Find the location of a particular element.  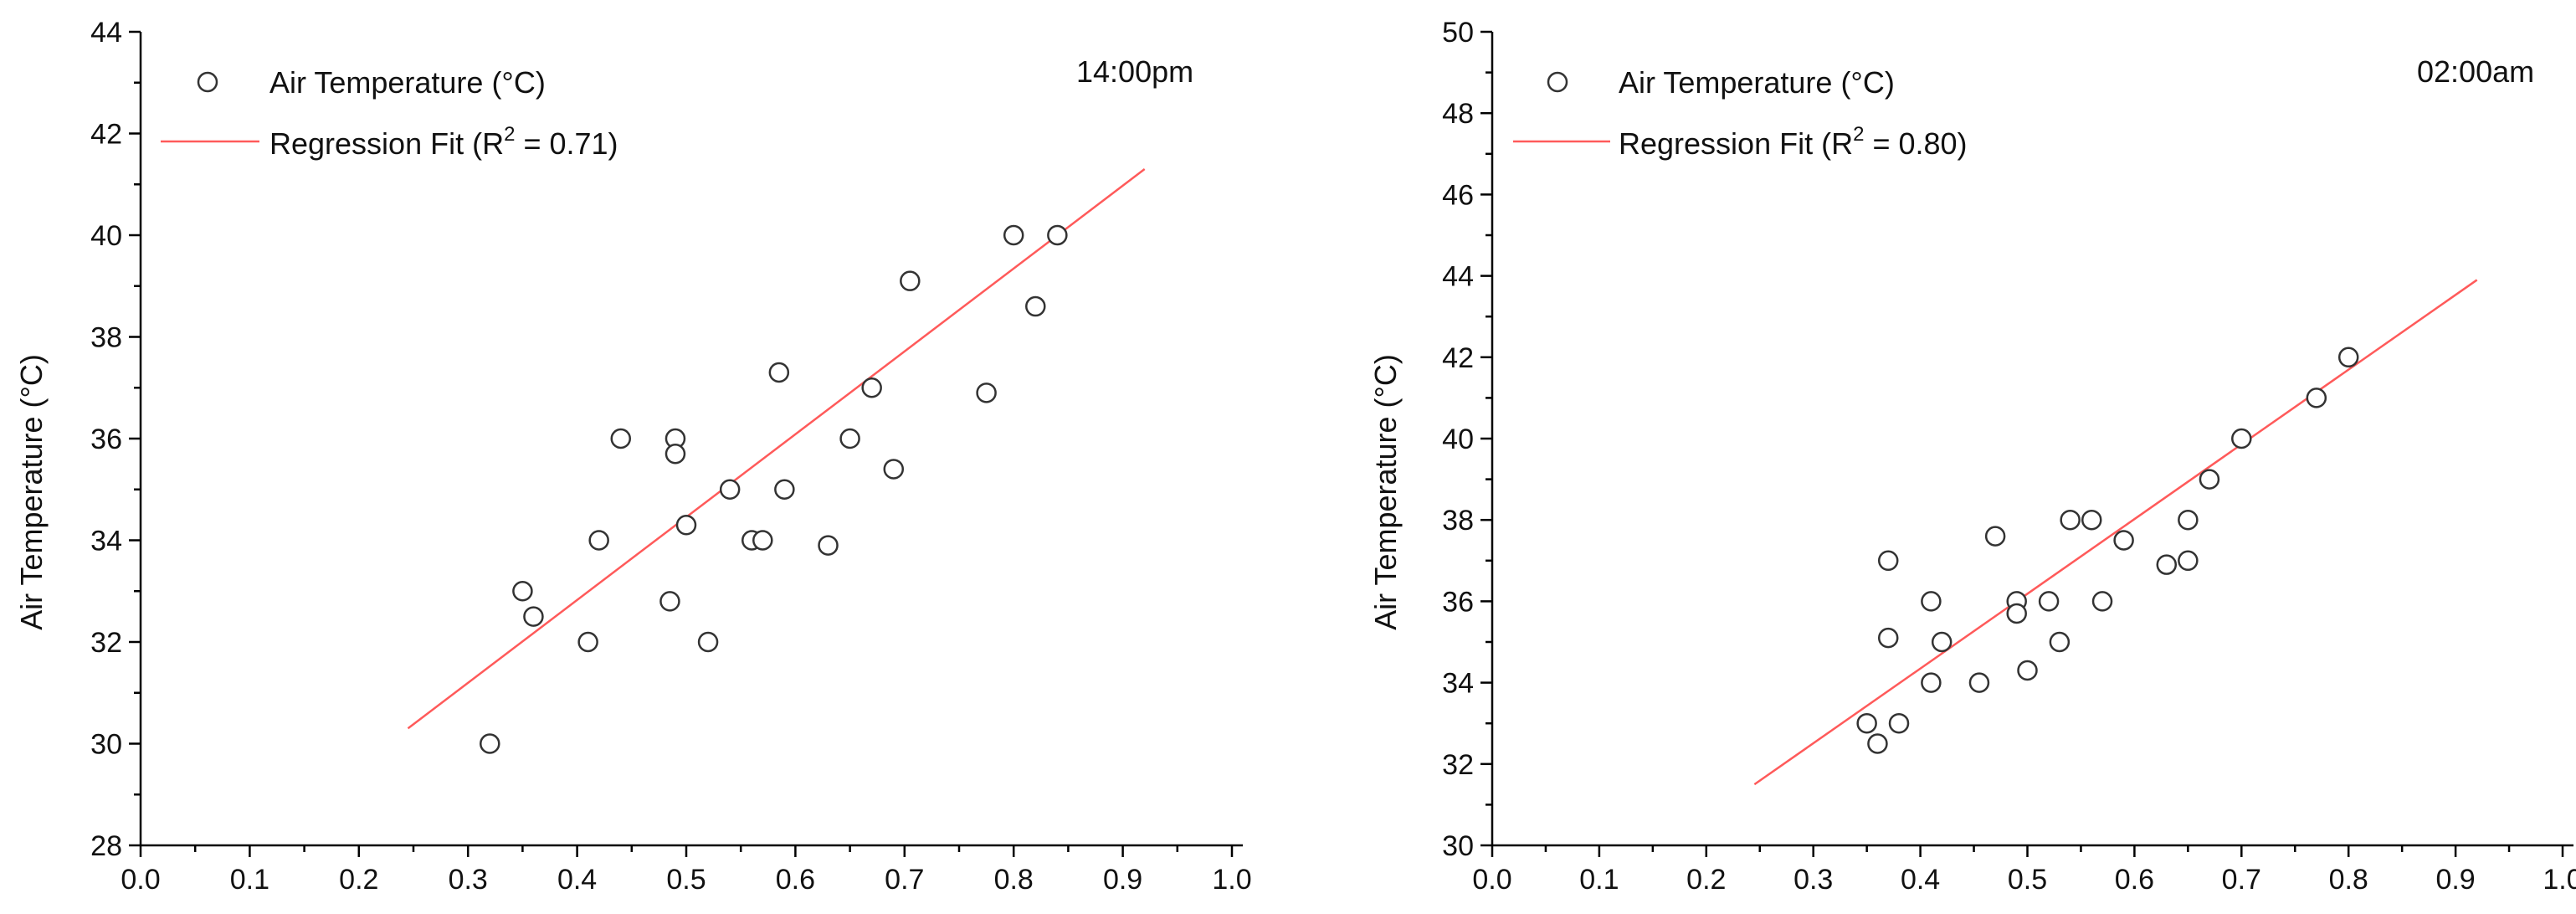

y-tick-label: 36 is located at coordinates (1458, 602).